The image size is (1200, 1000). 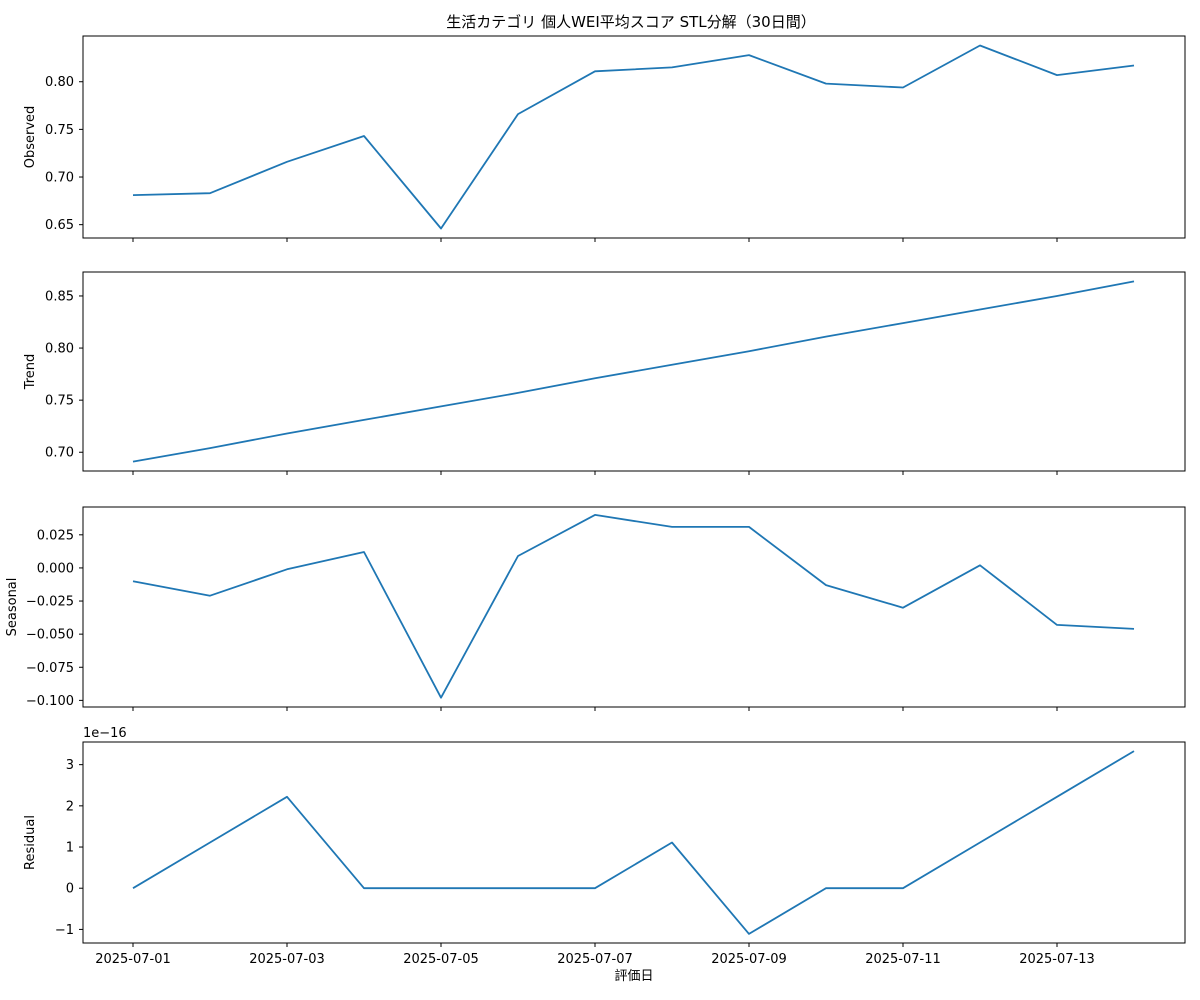 What do you see at coordinates (59, 349) in the screenshot?
I see `trend-y-tick-label: 0.80` at bounding box center [59, 349].